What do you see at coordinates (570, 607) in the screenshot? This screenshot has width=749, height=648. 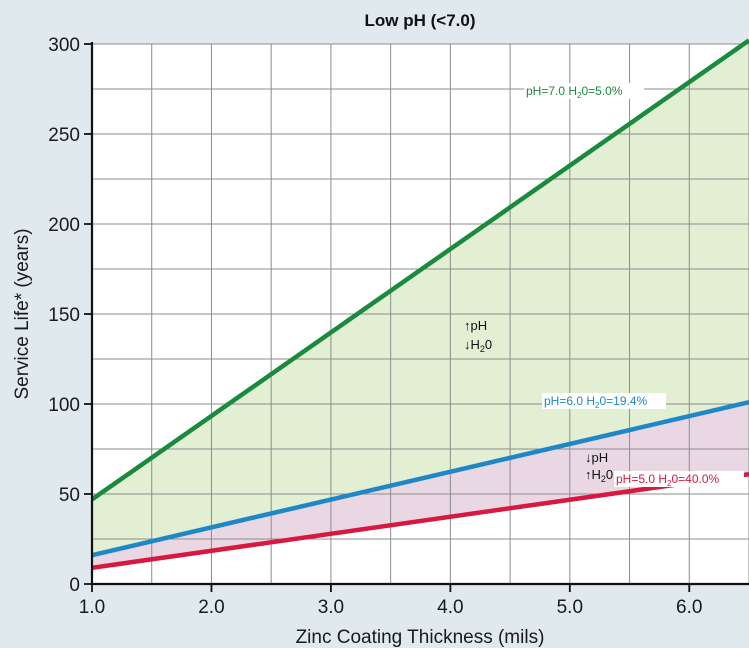 I see `x-tick-label: 5.0` at bounding box center [570, 607].